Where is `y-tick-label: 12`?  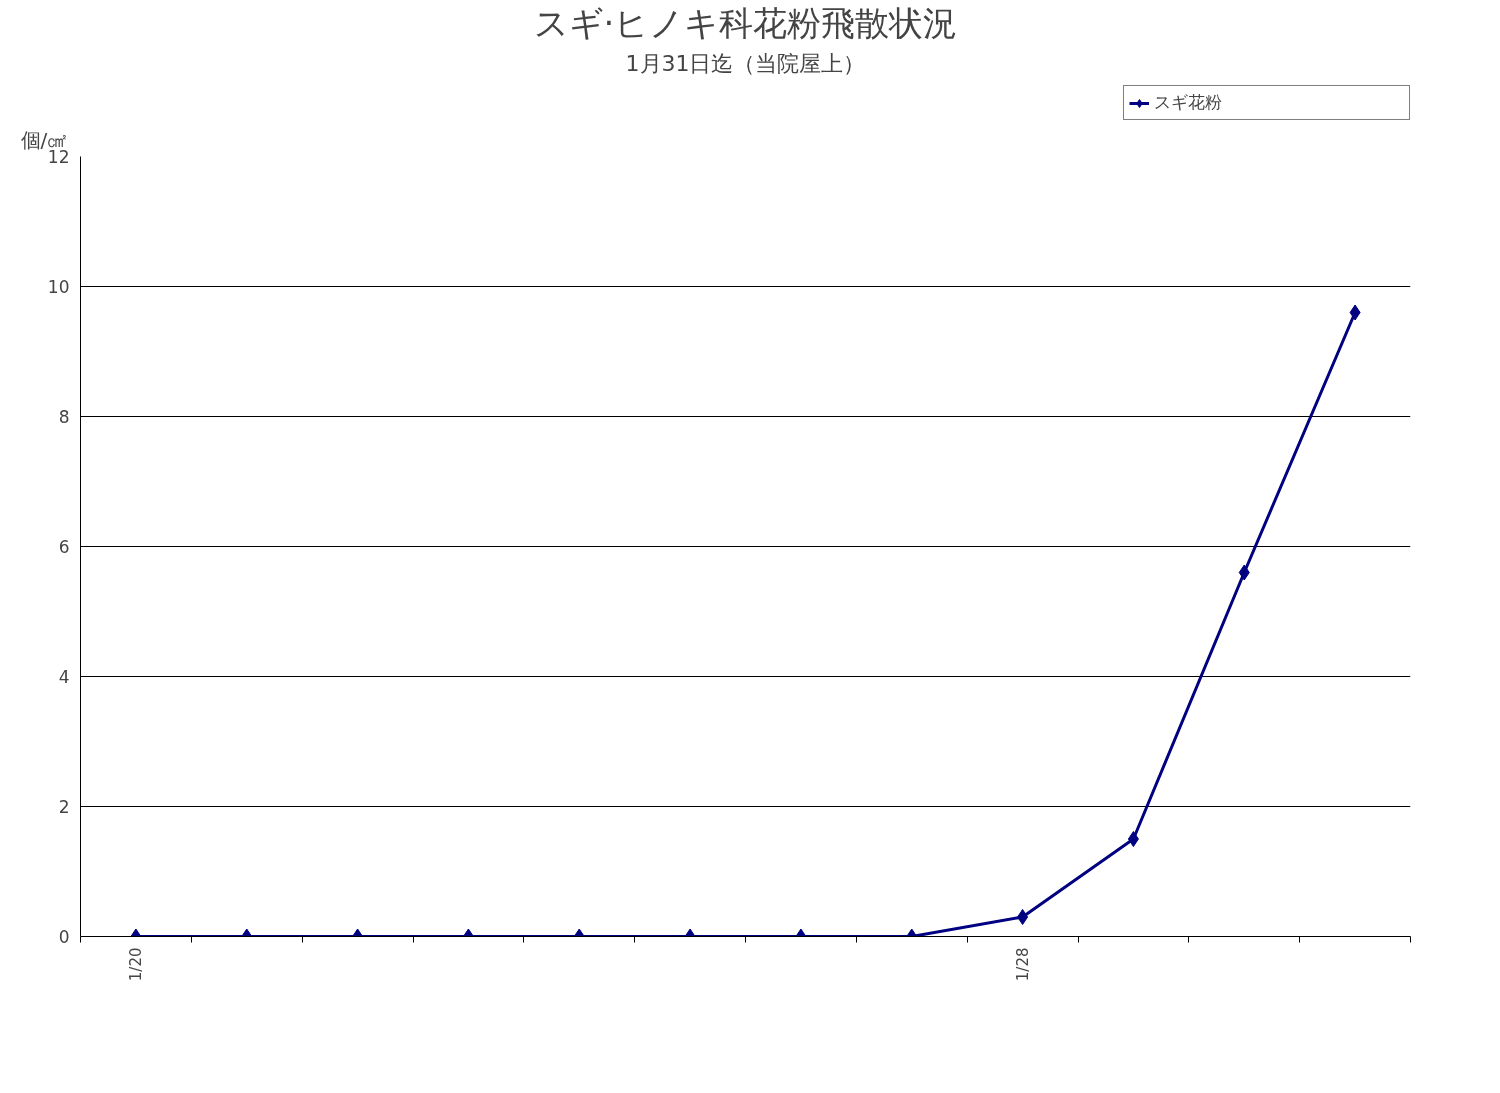
y-tick-label: 12 is located at coordinates (58, 157).